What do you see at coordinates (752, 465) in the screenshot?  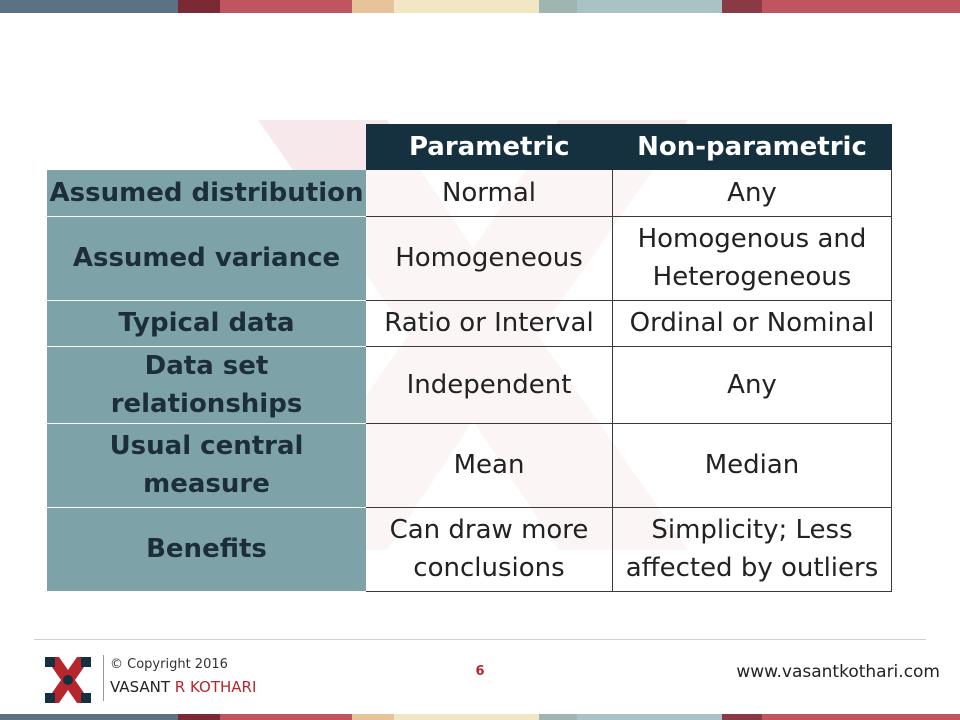 I see `cell-nonparametric: Median` at bounding box center [752, 465].